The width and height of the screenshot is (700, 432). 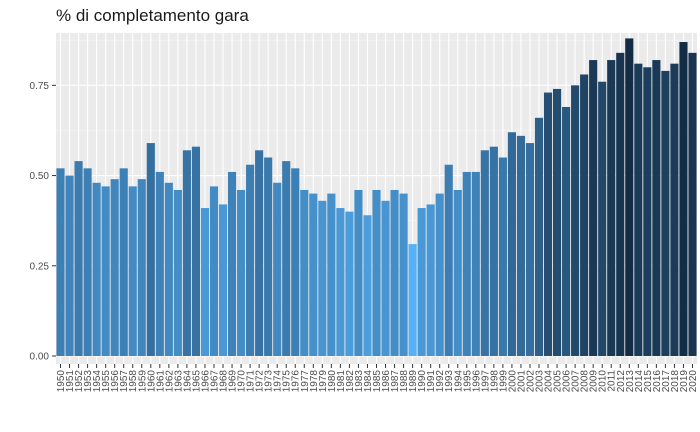 I want to click on x-tick-label: 2011, so click(x=612, y=381).